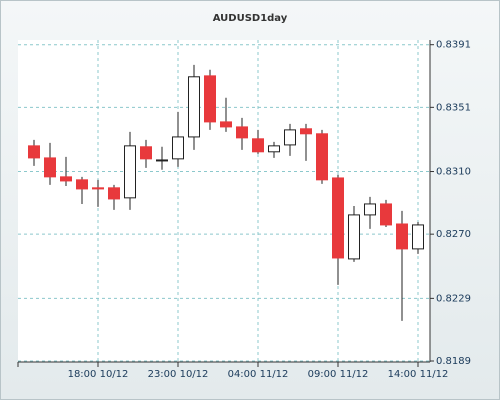 The image size is (500, 400). Describe the element at coordinates (250, 18) in the screenshot. I see `chart-title: AUDUSD1day` at that location.